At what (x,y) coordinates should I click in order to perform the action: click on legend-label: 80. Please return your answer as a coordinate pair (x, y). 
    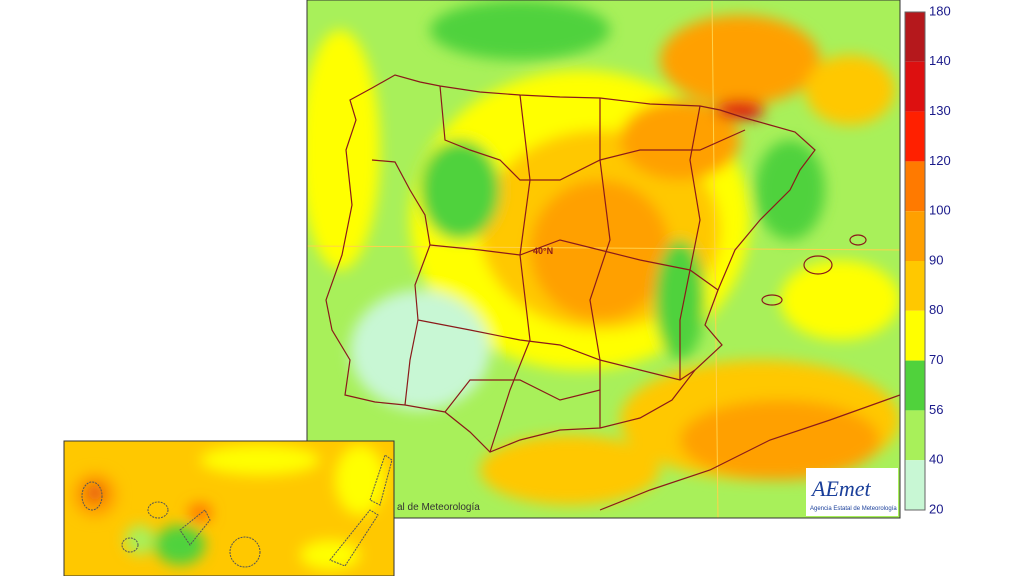
    Looking at the image, I should click on (936, 309).